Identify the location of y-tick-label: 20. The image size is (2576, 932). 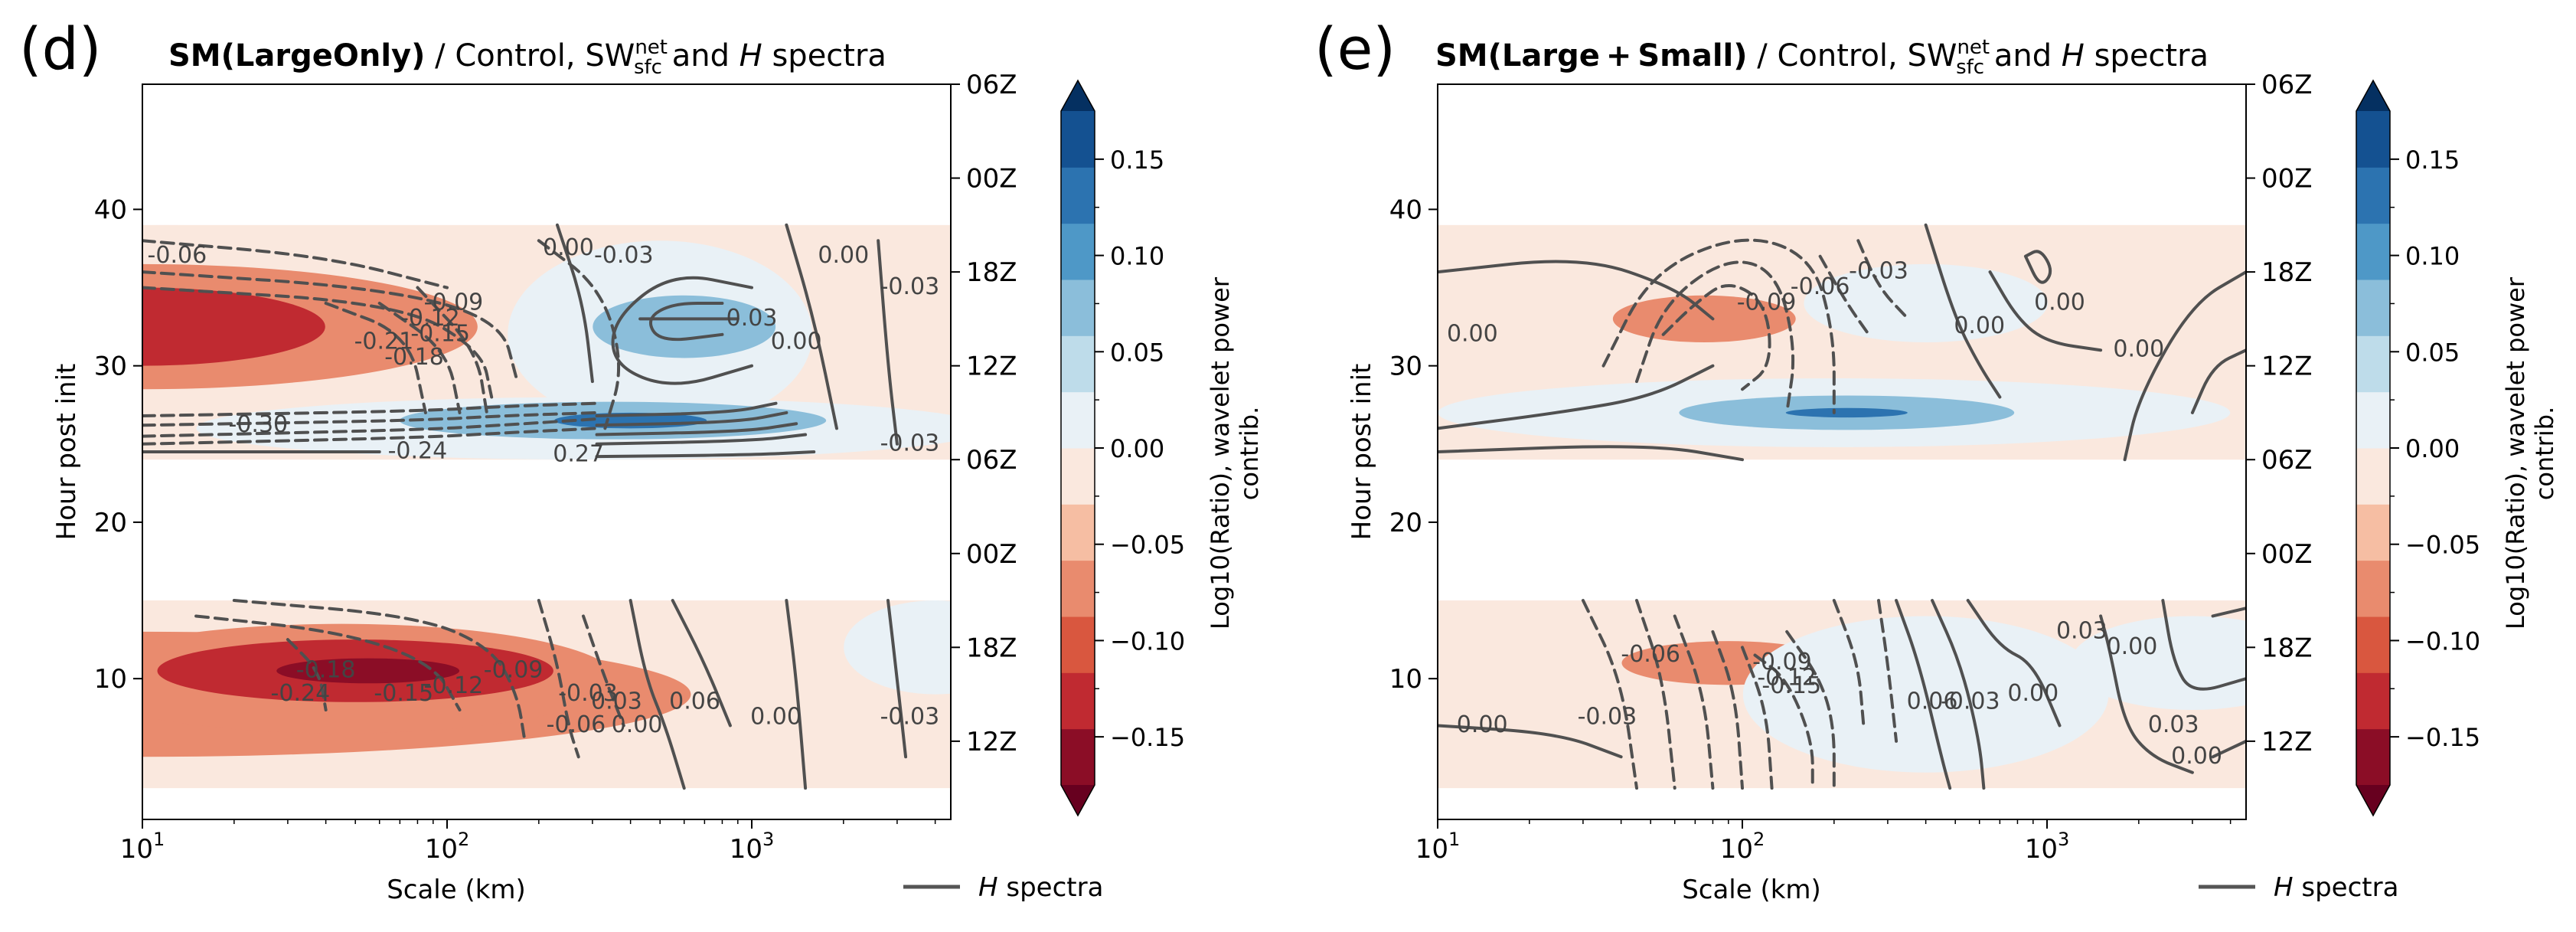
(1405, 523).